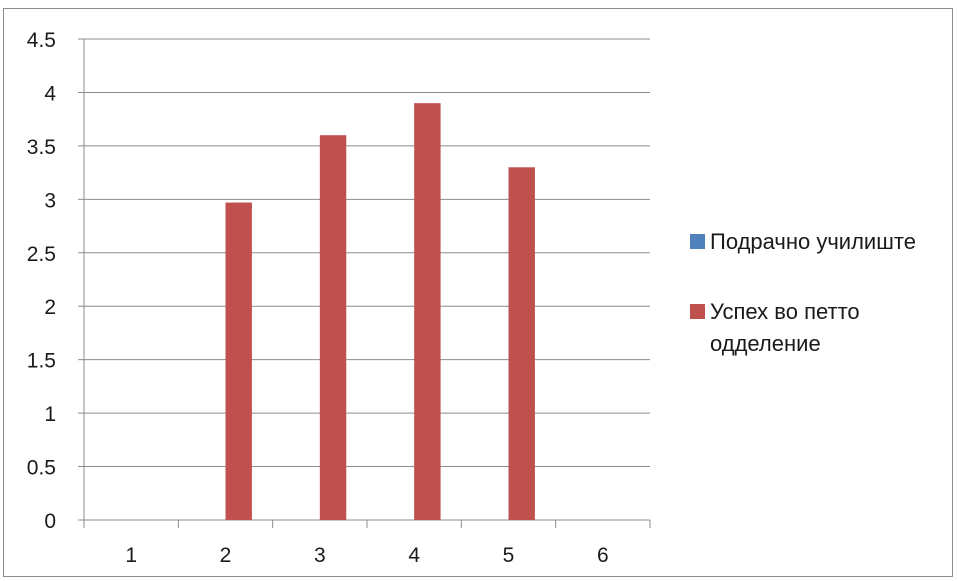 Image resolution: width=957 pixels, height=581 pixels. What do you see at coordinates (50, 414) in the screenshot?
I see `y-tick-label: 1` at bounding box center [50, 414].